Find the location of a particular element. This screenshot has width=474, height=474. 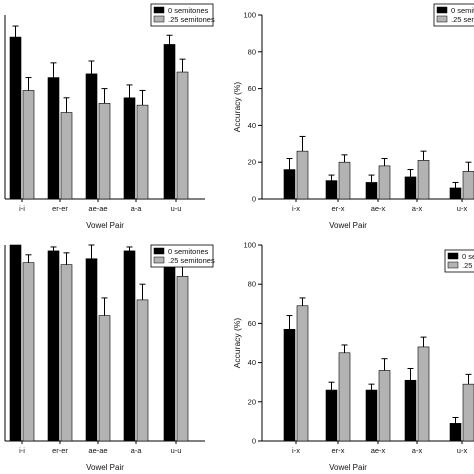

y-tick-label: 40 is located at coordinates (252, 362).